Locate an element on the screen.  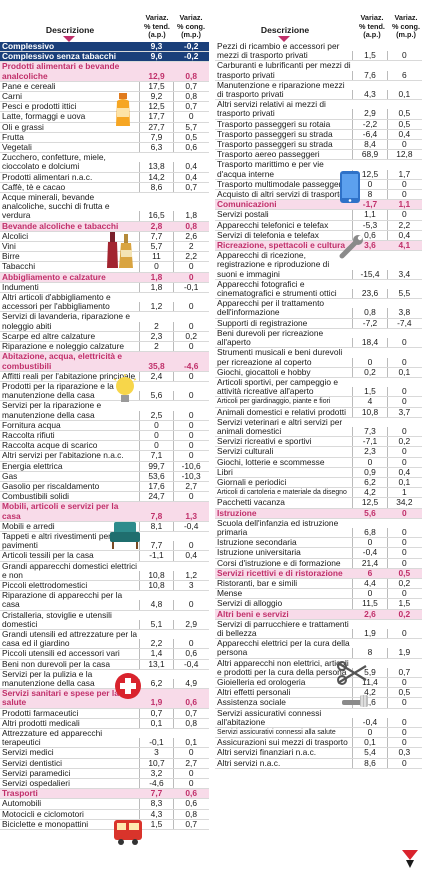
row-value-cong: 2,6 is located at coordinates (191, 235).